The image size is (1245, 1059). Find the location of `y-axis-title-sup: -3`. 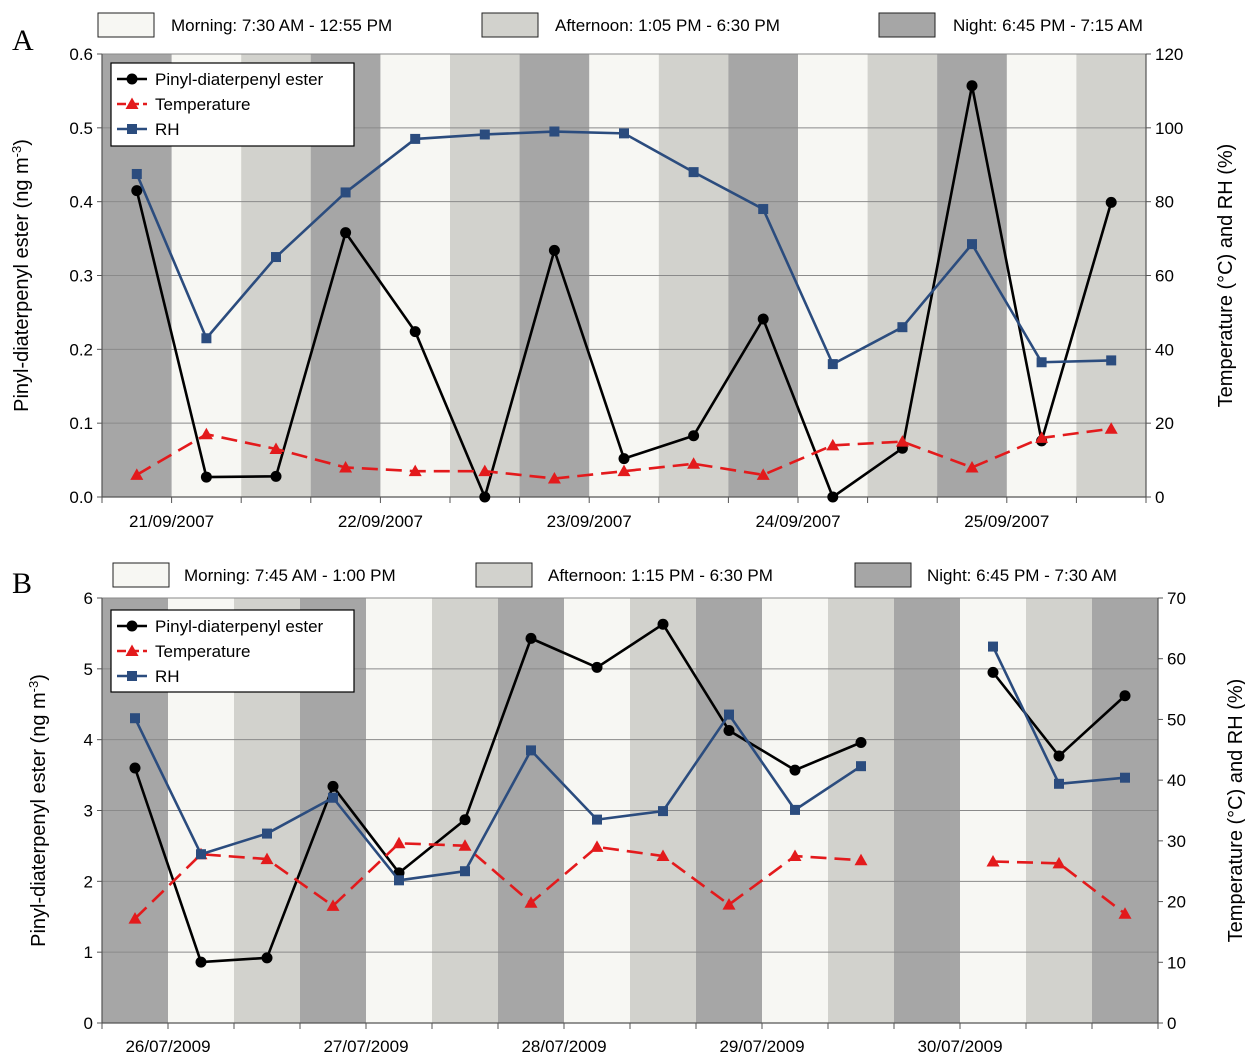

y-axis-title-sup: -3 is located at coordinates (16, 152).